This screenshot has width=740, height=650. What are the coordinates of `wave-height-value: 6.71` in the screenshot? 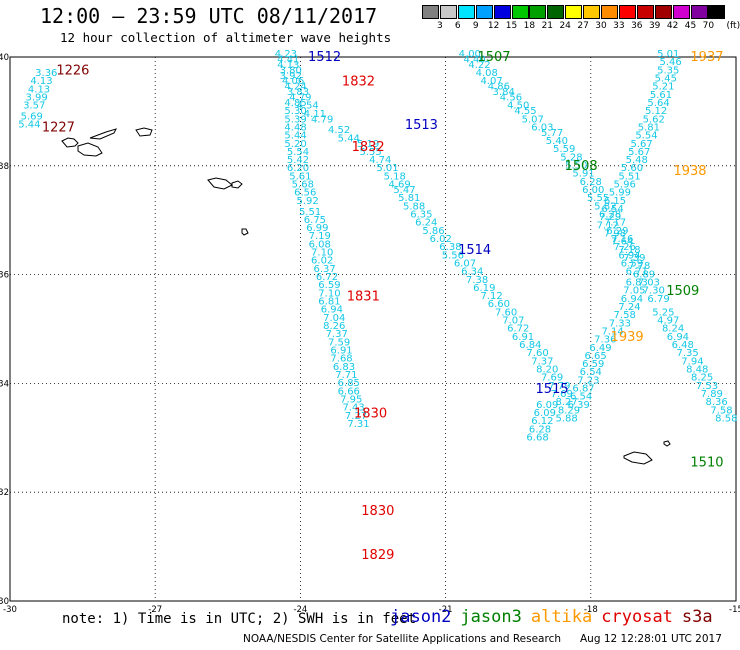 It's located at (637, 272).